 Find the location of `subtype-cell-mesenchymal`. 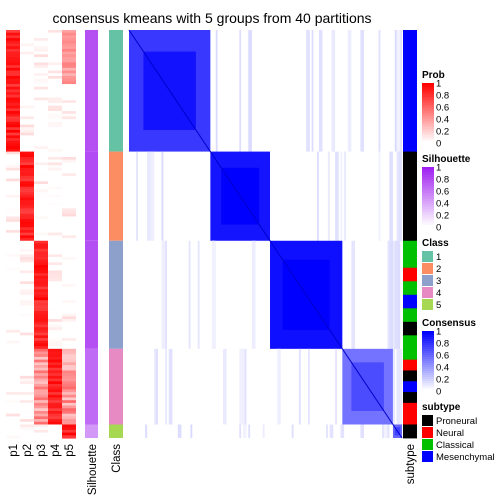

subtype-cell-mesenchymal is located at coordinates (410, 387).